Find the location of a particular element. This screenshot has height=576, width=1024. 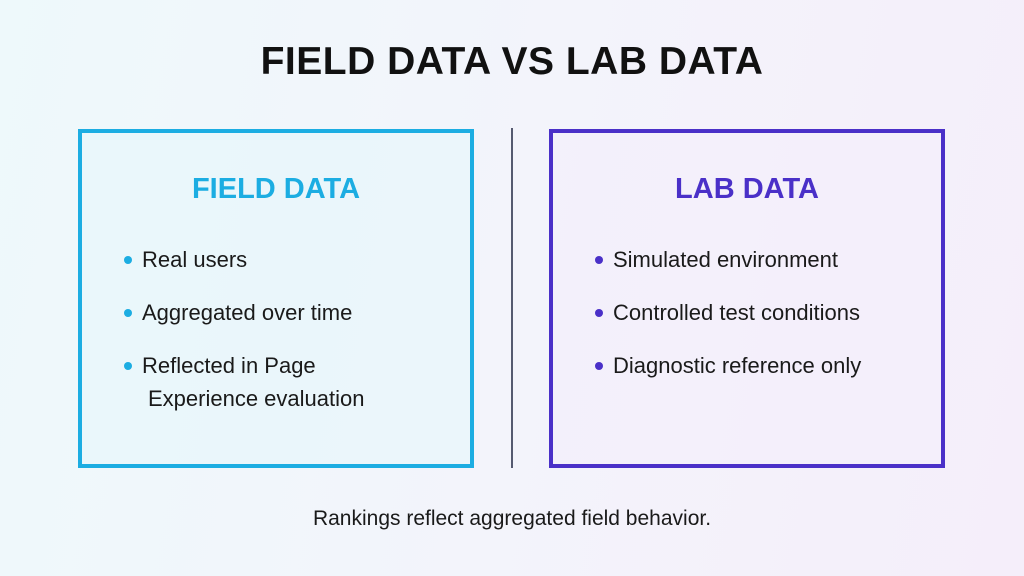

field-data-heading: FIELD DATA is located at coordinates (276, 189).